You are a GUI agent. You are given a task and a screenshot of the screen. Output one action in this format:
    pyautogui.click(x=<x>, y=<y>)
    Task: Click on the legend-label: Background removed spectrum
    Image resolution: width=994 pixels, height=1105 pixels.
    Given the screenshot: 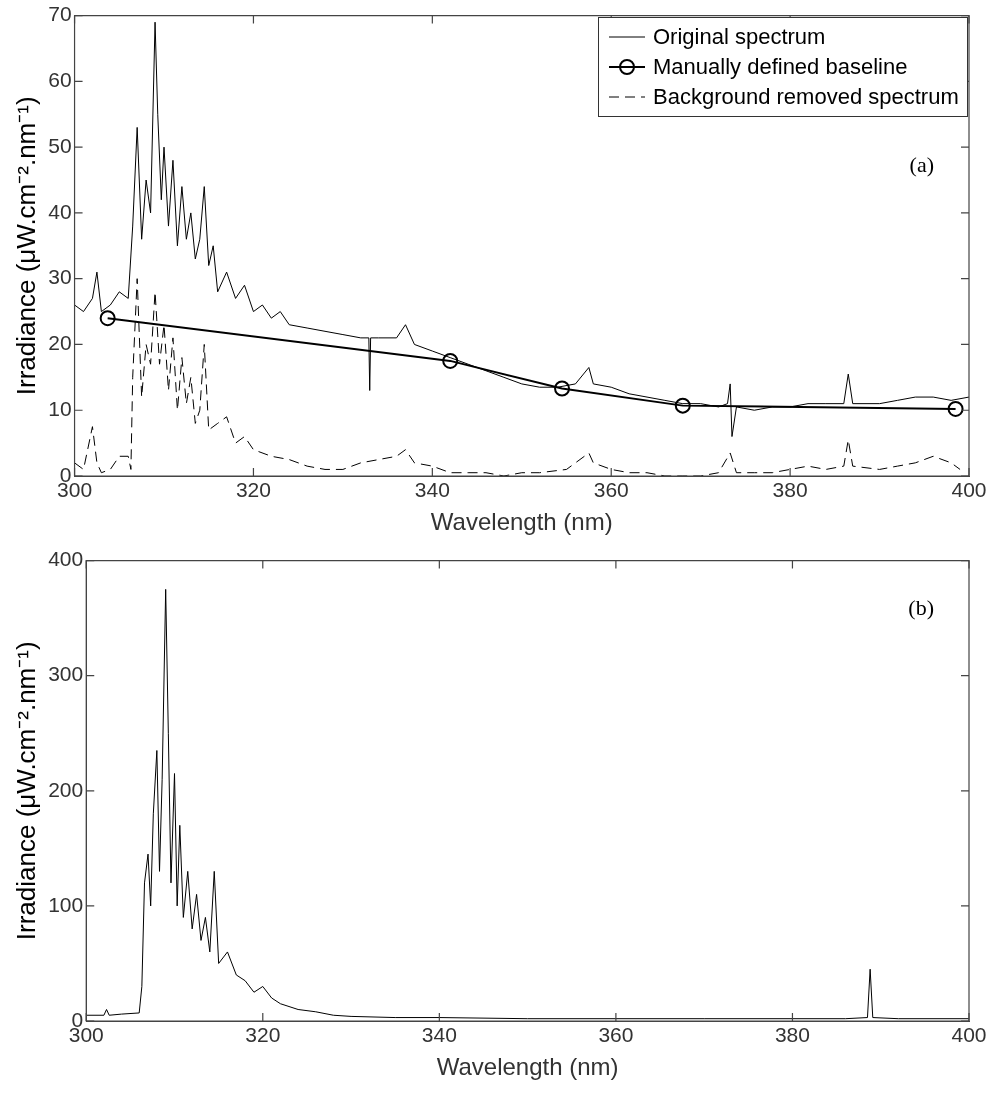 What is the action you would take?
    pyautogui.click(x=806, y=96)
    